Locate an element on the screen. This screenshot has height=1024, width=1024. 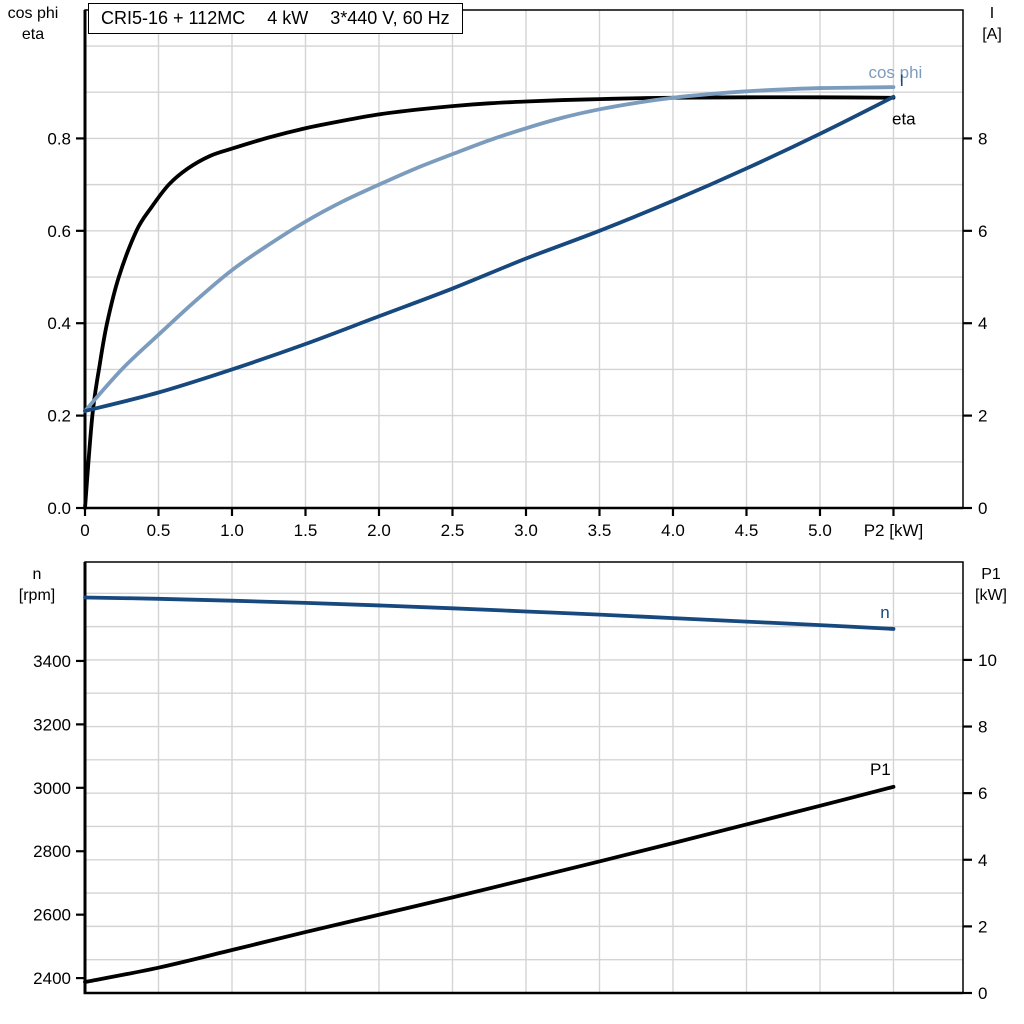
motor-efficiency-chart-left-tick-label: 0.2 is located at coordinates (59, 416).